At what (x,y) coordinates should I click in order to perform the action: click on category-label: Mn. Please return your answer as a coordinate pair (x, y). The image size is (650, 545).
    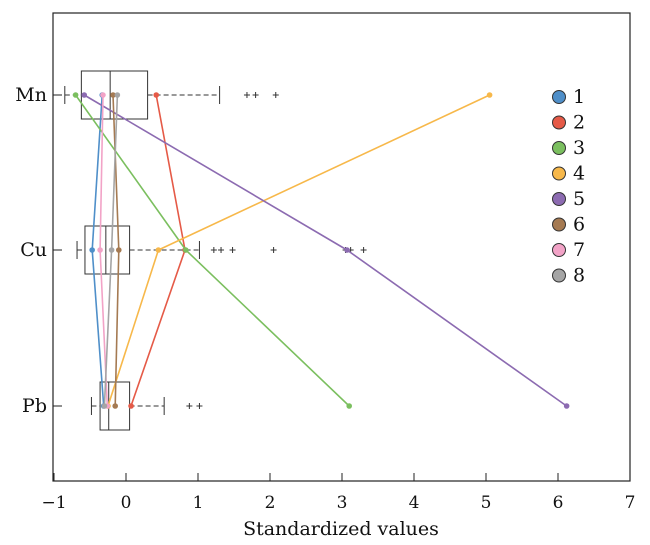
    Looking at the image, I should click on (31, 95).